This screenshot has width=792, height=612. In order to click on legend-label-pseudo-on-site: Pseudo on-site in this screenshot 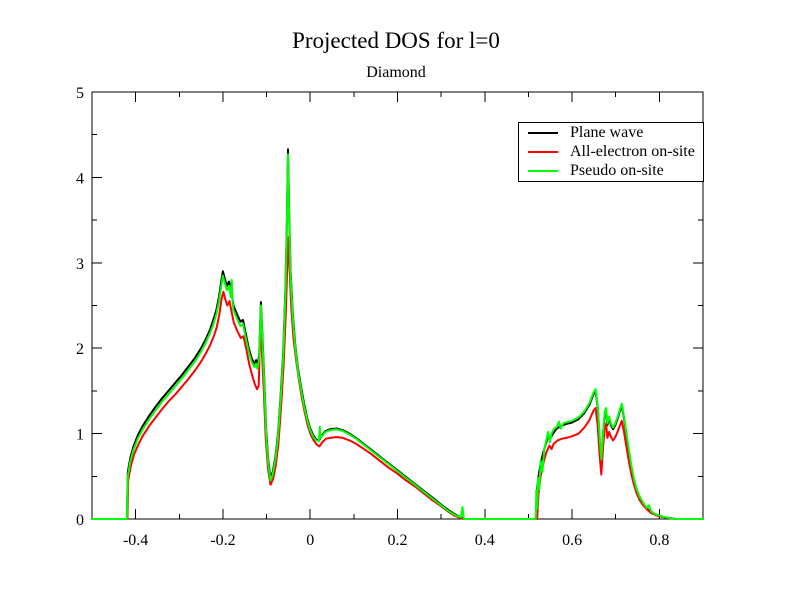, I will do `click(617, 170)`.